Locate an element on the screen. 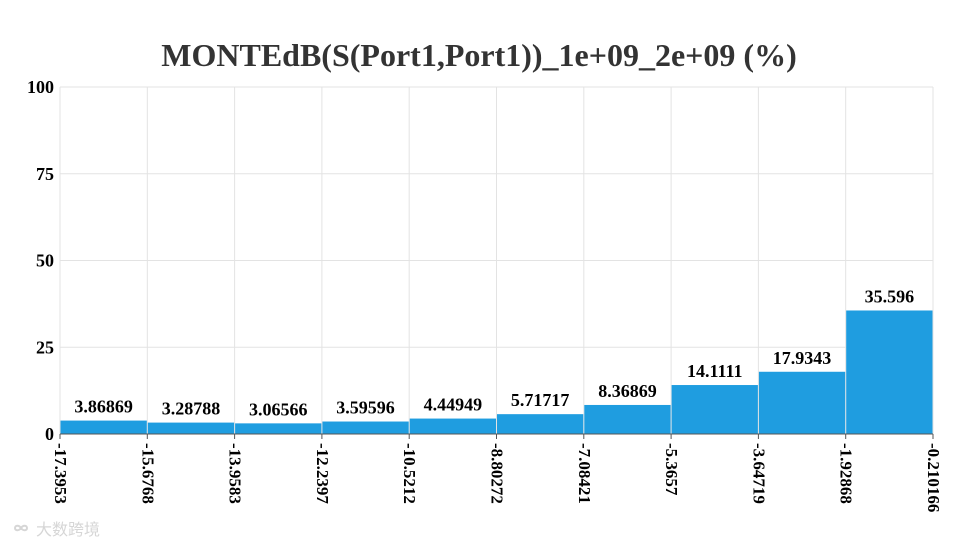  data-label: 8.36869 is located at coordinates (627, 391).